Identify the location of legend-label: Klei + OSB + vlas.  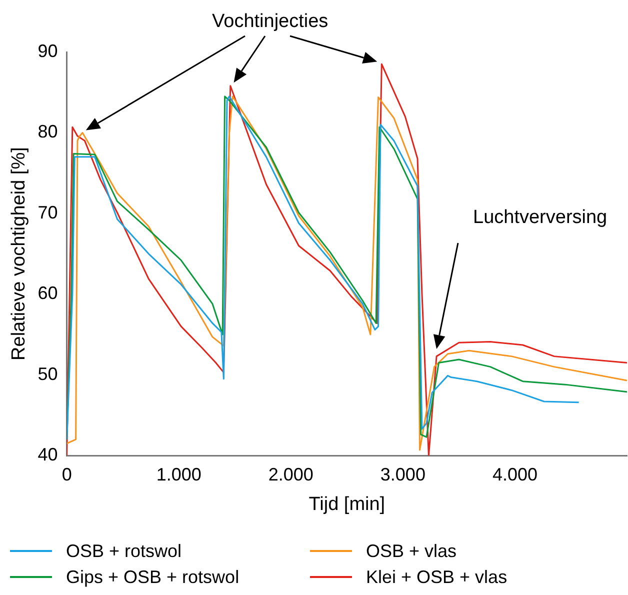
(437, 577).